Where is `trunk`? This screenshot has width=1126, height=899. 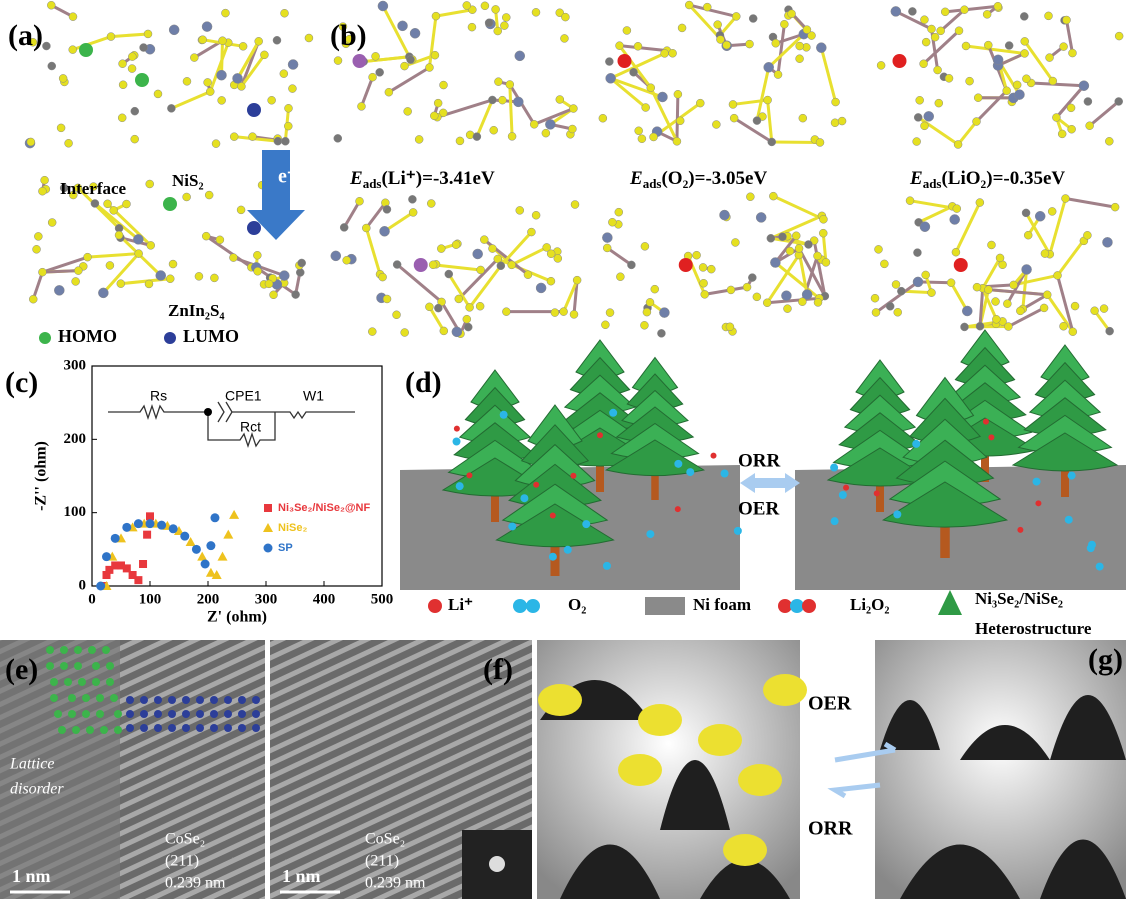
trunk is located at coordinates (880, 496).